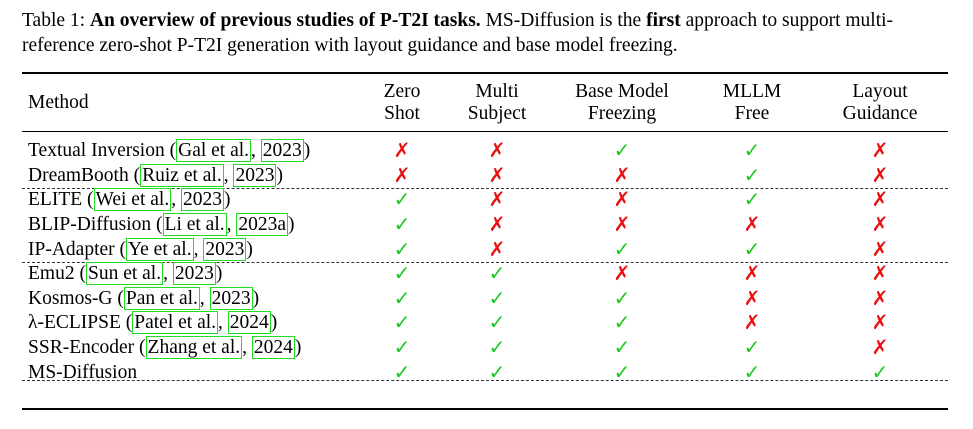 The height and width of the screenshot is (429, 973). What do you see at coordinates (262, 225) in the screenshot?
I see `citation-year-link: 2023a` at bounding box center [262, 225].